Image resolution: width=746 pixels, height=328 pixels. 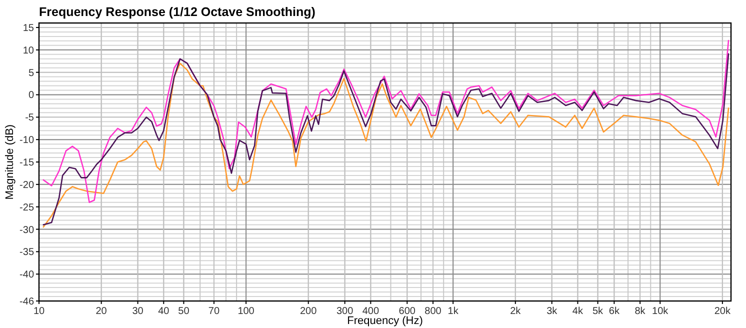 What do you see at coordinates (27, 208) in the screenshot?
I see `y-tick-label: -25` at bounding box center [27, 208].